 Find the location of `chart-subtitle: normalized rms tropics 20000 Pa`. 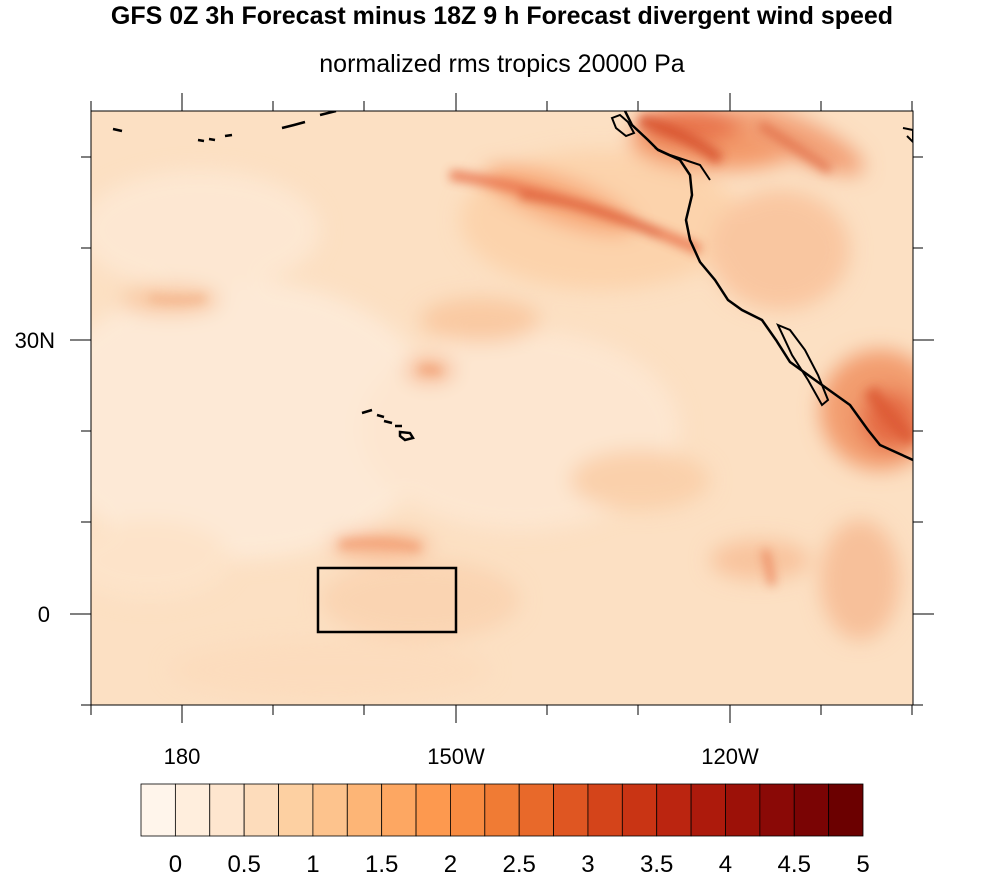

chart-subtitle: normalized rms tropics 20000 Pa is located at coordinates (502, 64).